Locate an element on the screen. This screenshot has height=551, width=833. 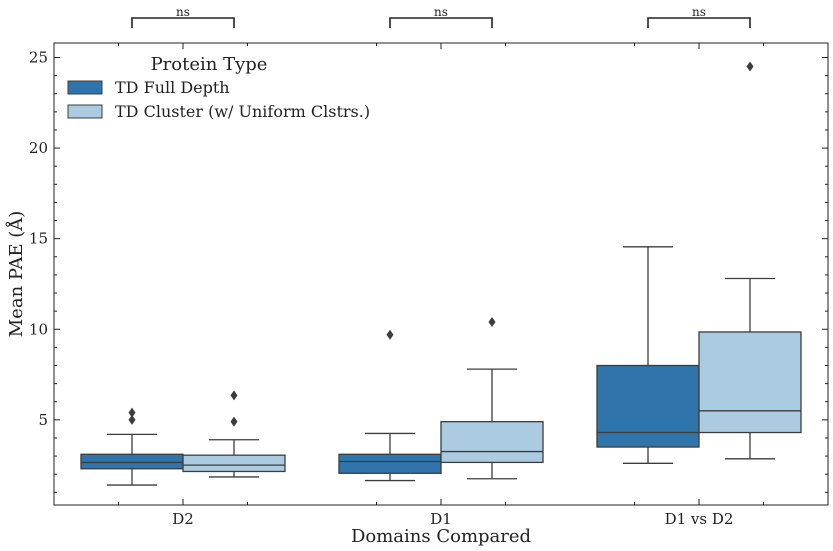
x-tick-label-d1-vs-d2: D1 vs D2 is located at coordinates (699, 519).